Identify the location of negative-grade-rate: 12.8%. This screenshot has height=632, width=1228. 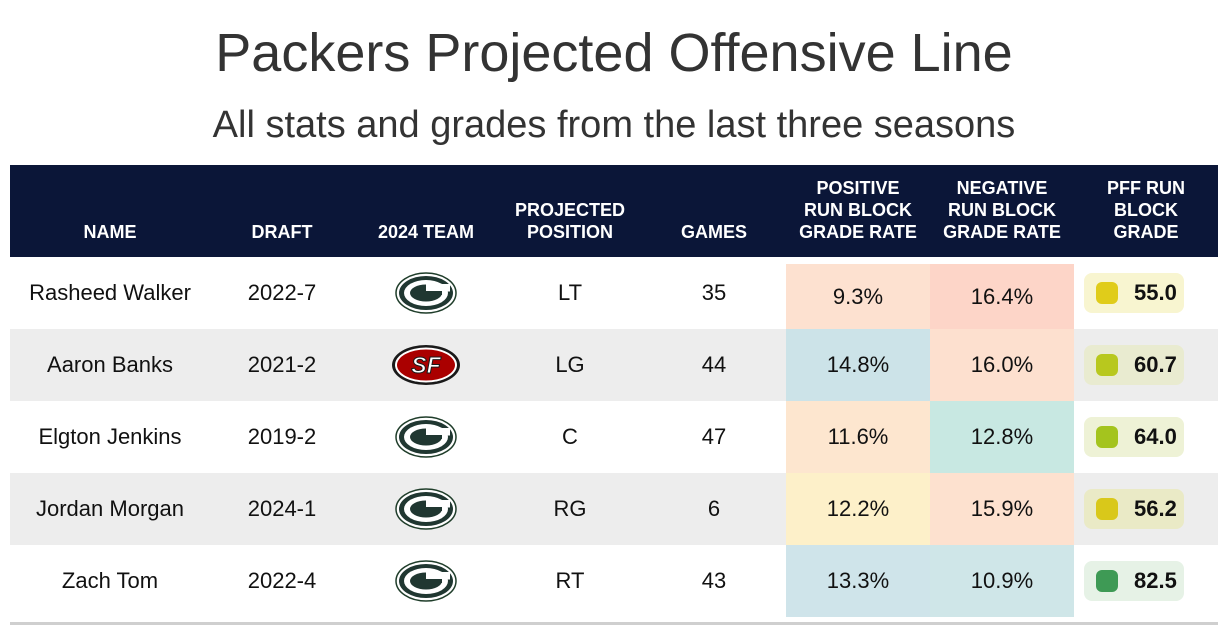
(1002, 437).